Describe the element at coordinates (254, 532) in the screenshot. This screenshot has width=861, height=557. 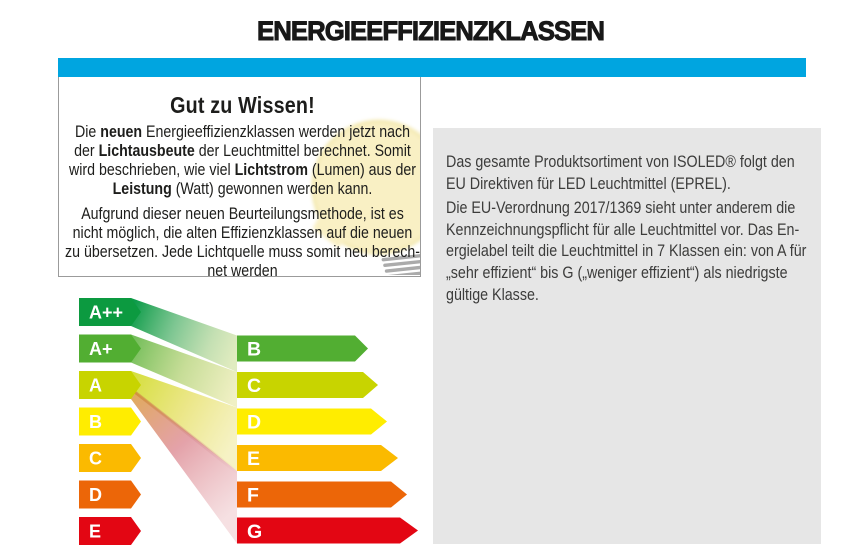
I see `svg-text: G` at that location.